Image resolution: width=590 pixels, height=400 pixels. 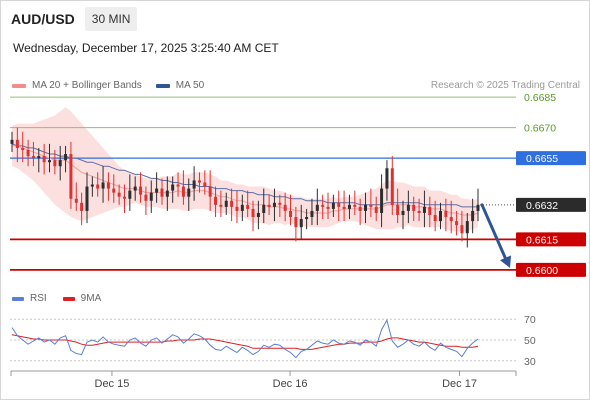 What do you see at coordinates (87, 85) in the screenshot?
I see `legend-label-ma20: MA 20 + Bollinger Bands` at bounding box center [87, 85].